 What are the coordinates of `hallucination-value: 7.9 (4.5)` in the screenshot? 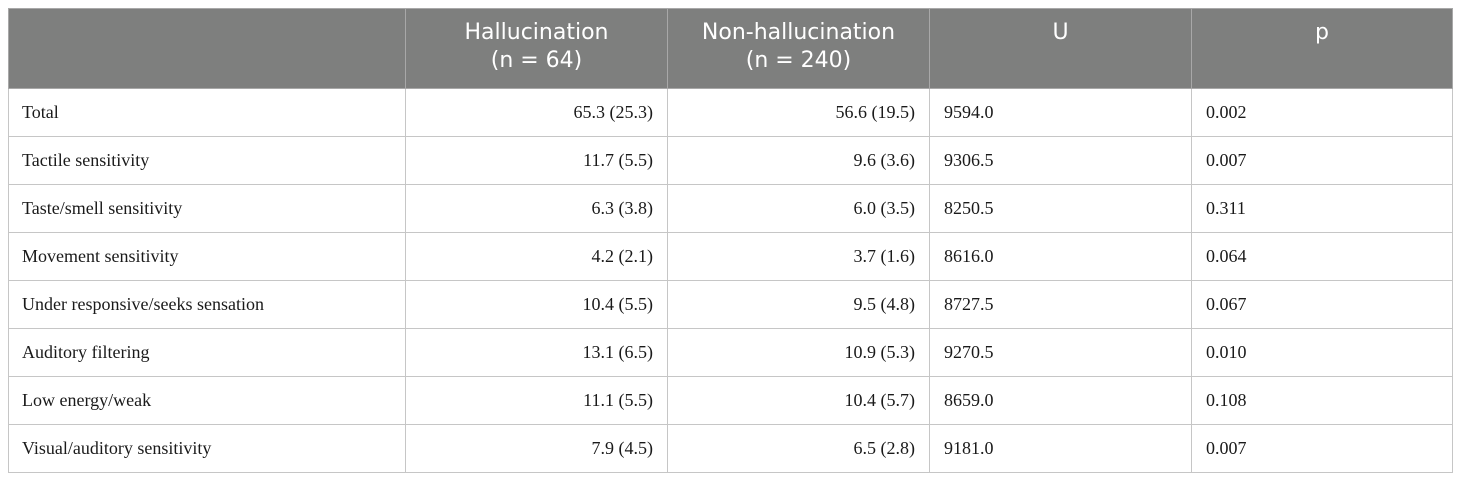 It's located at (536, 448).